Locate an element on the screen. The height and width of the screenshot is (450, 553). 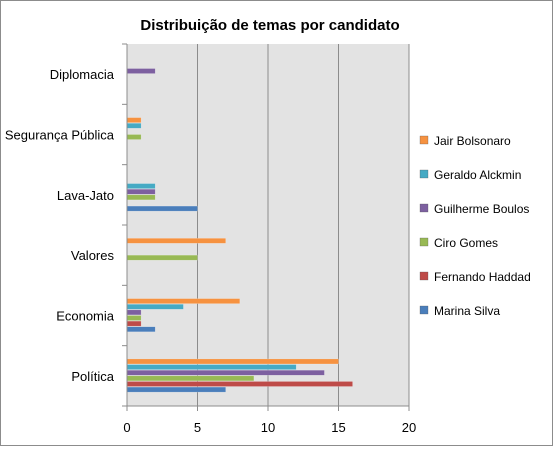
bar-pol-tica-fernando-haddad is located at coordinates (239, 384).